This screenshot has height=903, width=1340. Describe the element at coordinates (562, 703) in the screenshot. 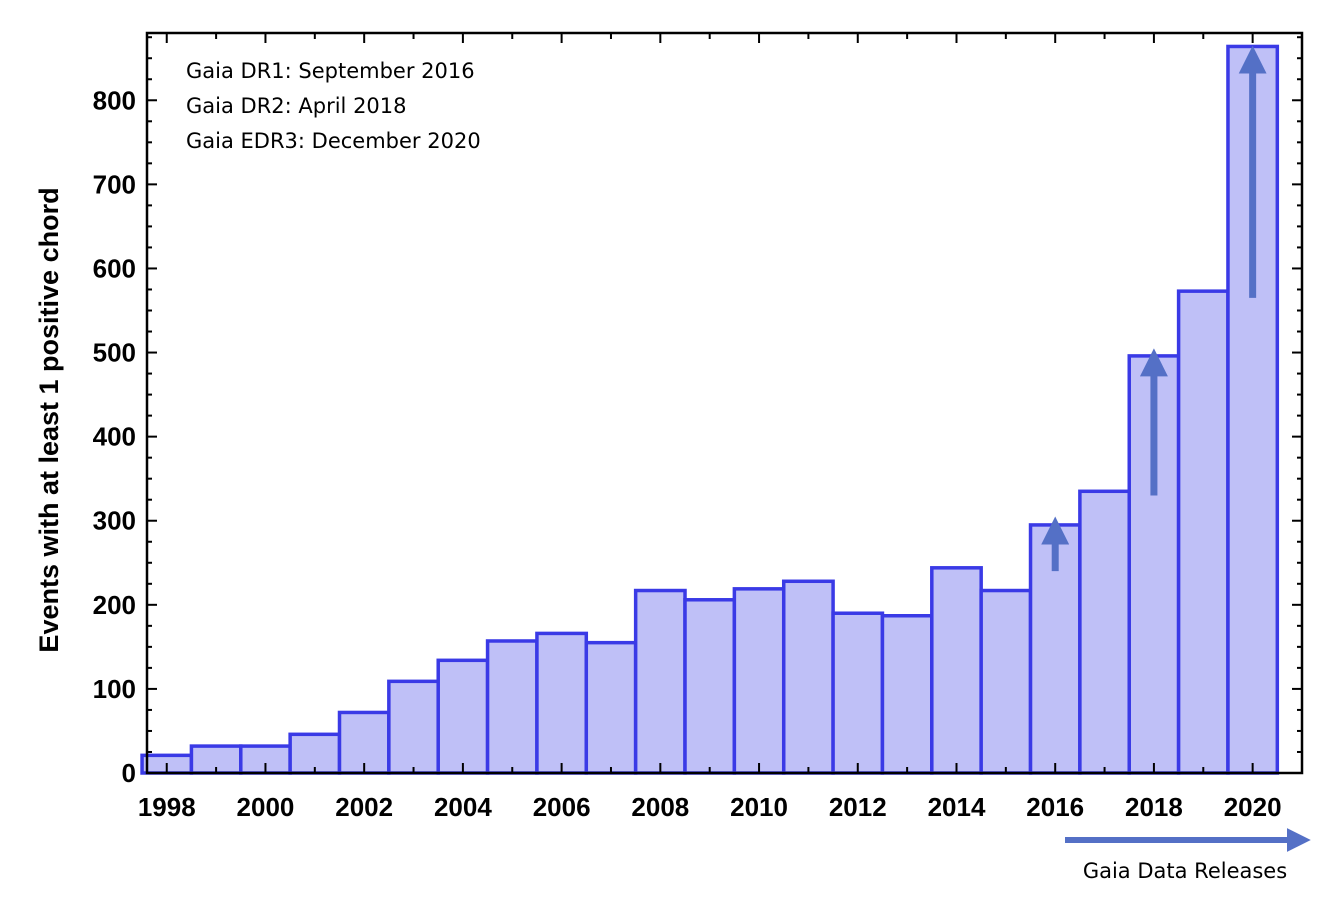

I see `bar-2006` at that location.